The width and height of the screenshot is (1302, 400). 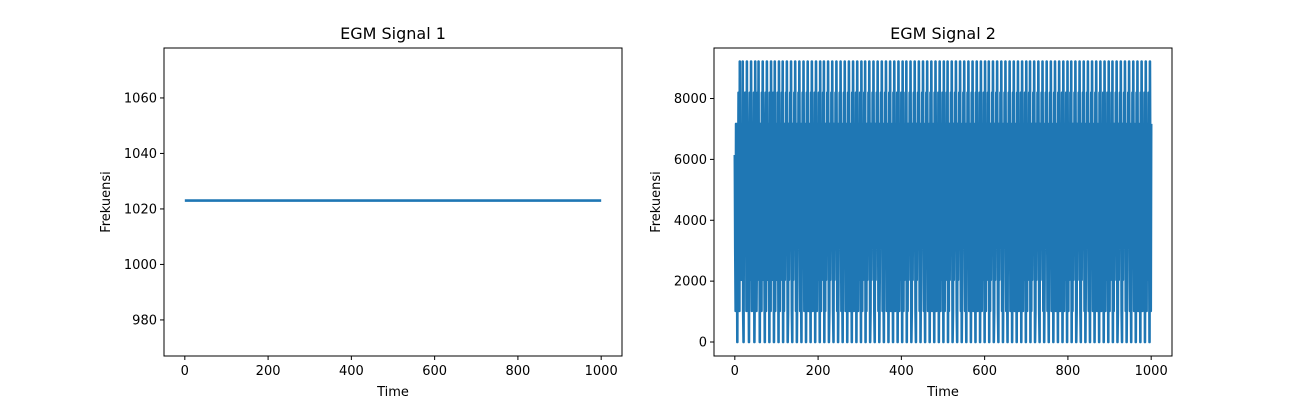 I want to click on y-tick-label: 1000, so click(x=140, y=265).